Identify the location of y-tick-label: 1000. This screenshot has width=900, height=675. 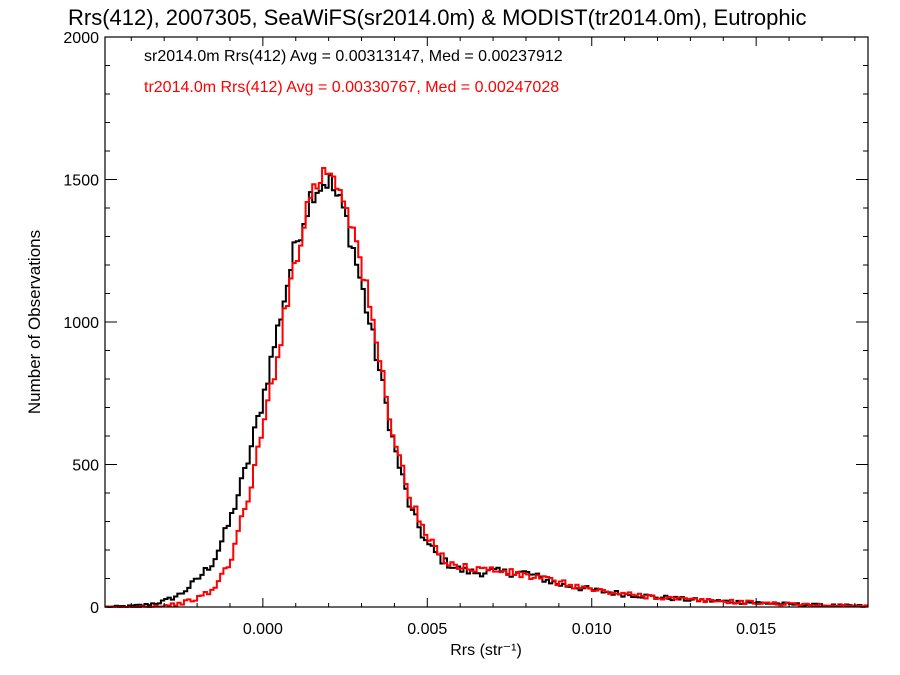
(81, 323).